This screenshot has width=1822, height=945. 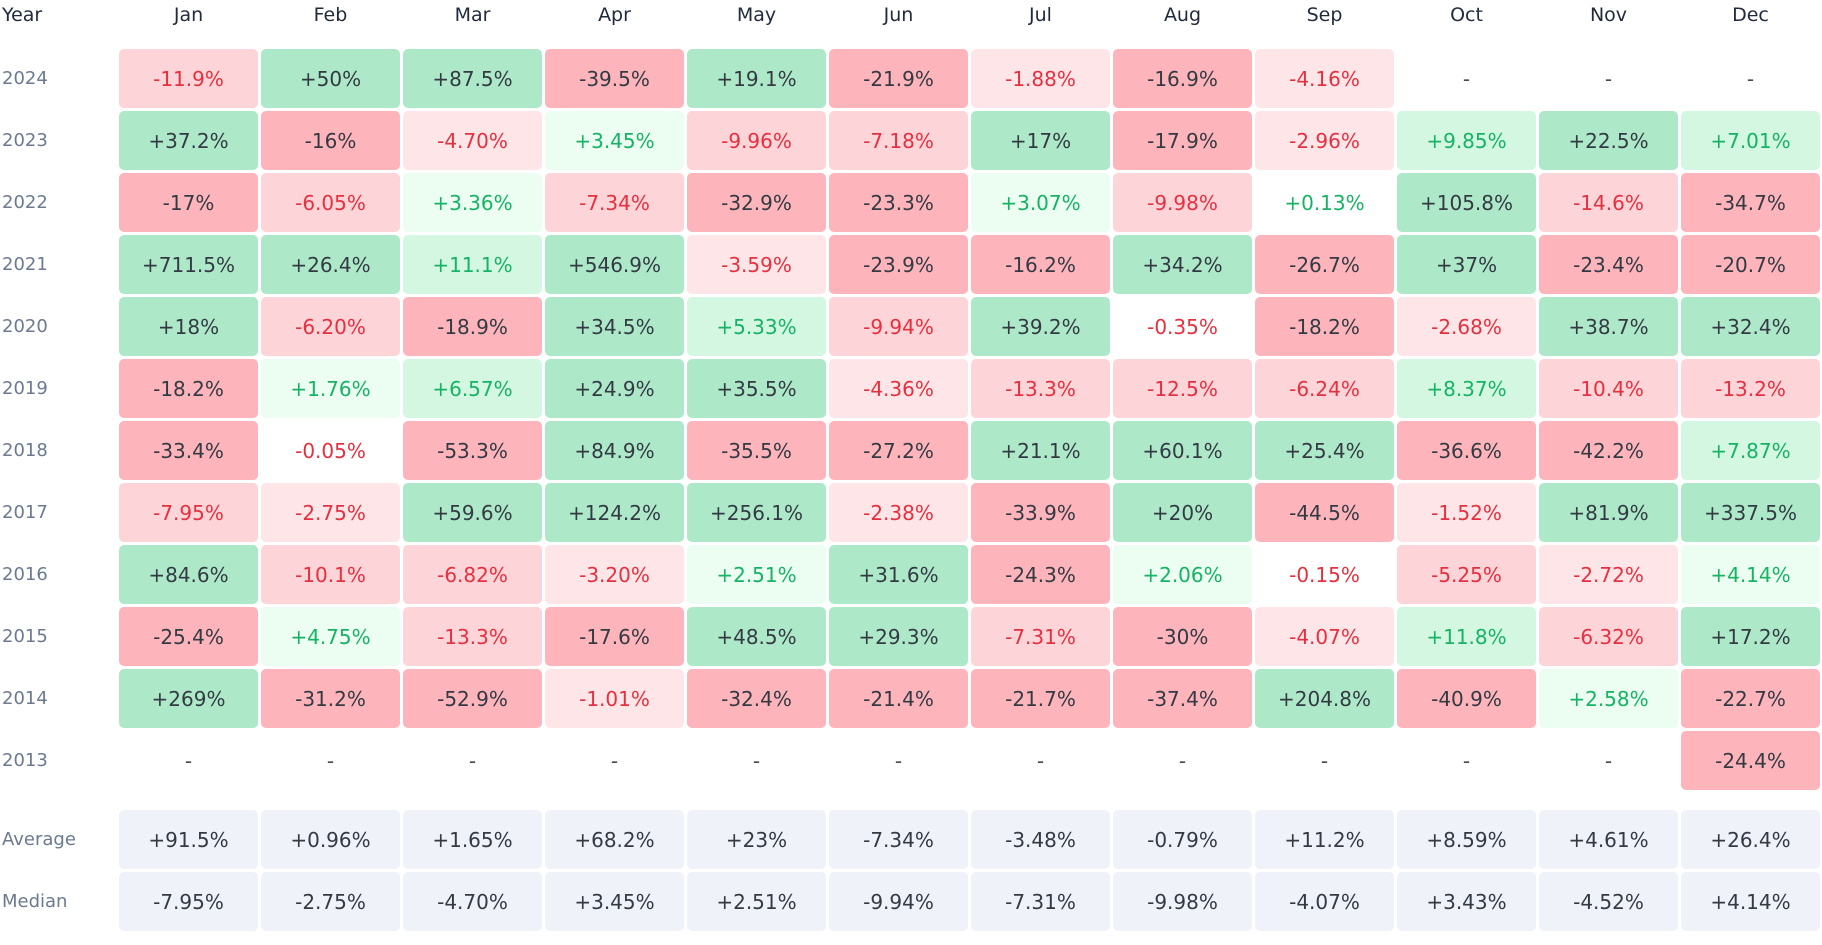 What do you see at coordinates (898, 760) in the screenshot?
I see `heatmap-cell-2013-jun: -` at bounding box center [898, 760].